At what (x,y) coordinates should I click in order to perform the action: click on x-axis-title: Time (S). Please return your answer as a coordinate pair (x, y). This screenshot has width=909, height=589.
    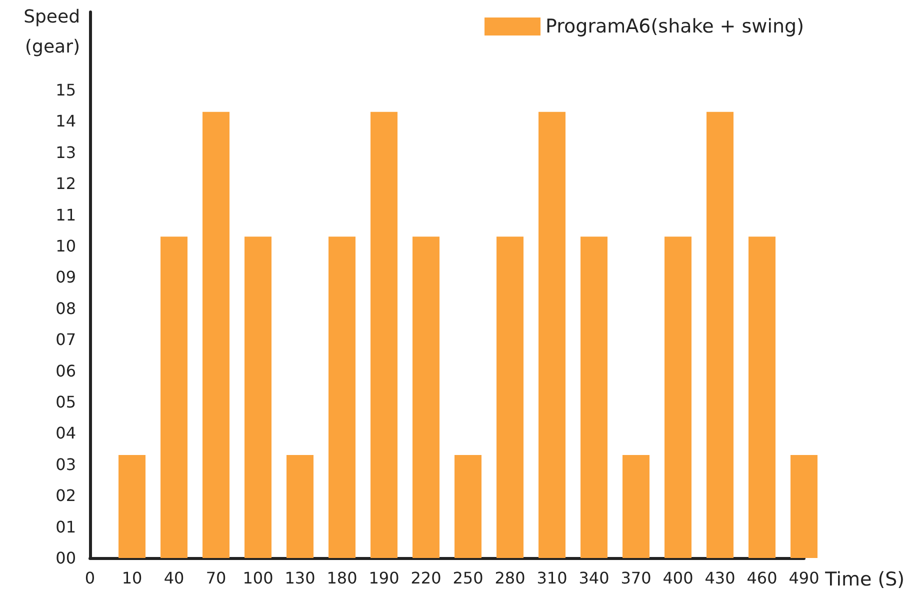
    Looking at the image, I should click on (864, 578).